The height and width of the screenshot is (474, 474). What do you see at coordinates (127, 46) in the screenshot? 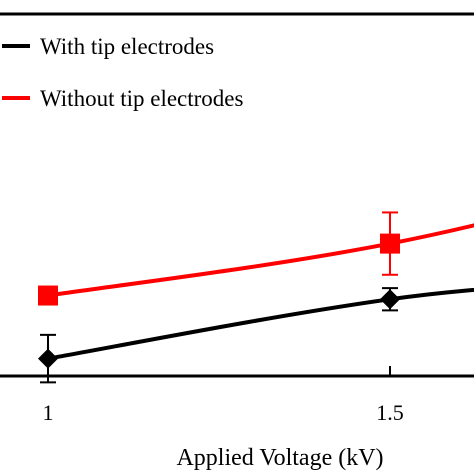
I see `legend-label-with-tip: With tip electrodes` at bounding box center [127, 46].